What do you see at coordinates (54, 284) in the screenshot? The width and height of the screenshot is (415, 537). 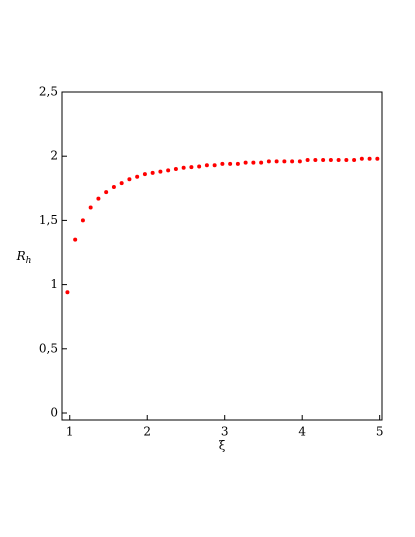 I see `y-tick-label: 1` at bounding box center [54, 284].